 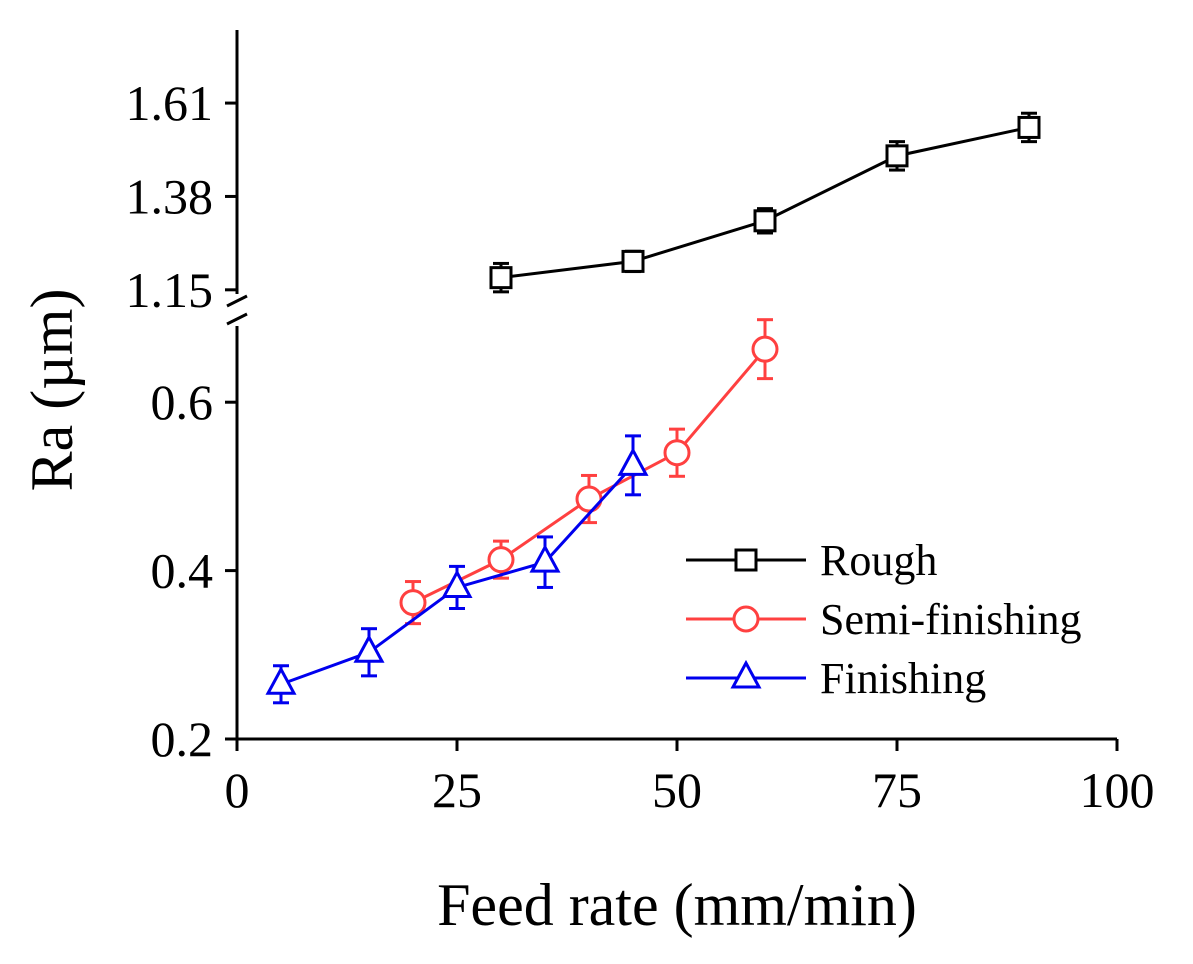 I want to click on legend: Rough Semi-finishing Finishing, so click(x=884, y=619).